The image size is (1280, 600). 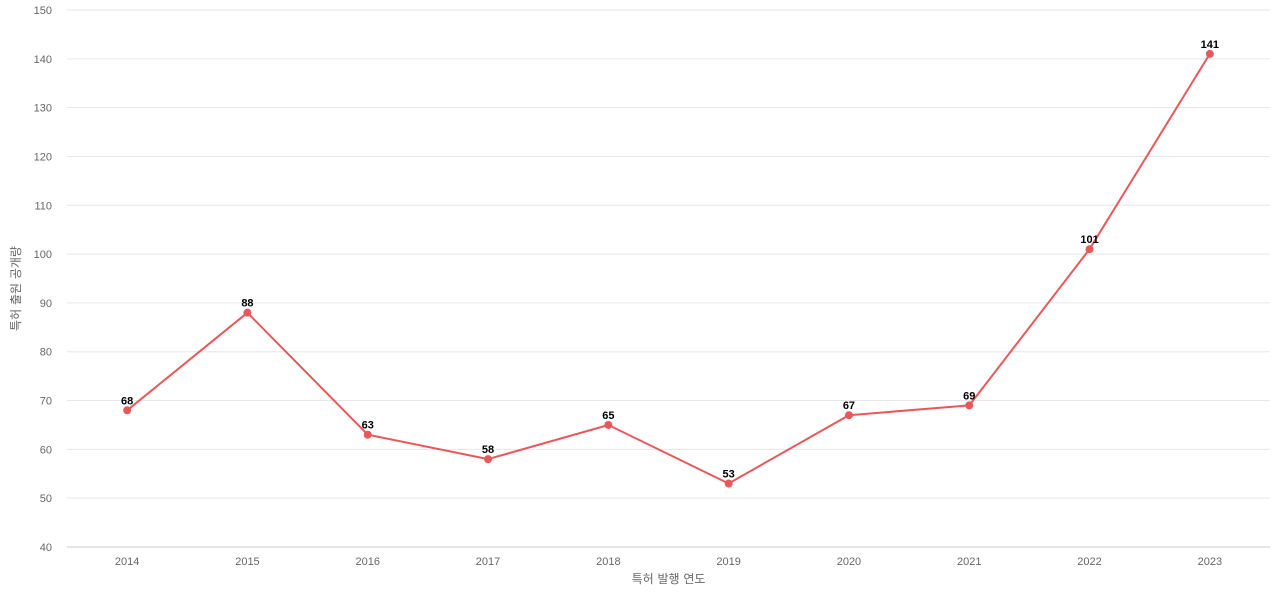 What do you see at coordinates (46, 304) in the screenshot?
I see `y-tick-label: 90` at bounding box center [46, 304].